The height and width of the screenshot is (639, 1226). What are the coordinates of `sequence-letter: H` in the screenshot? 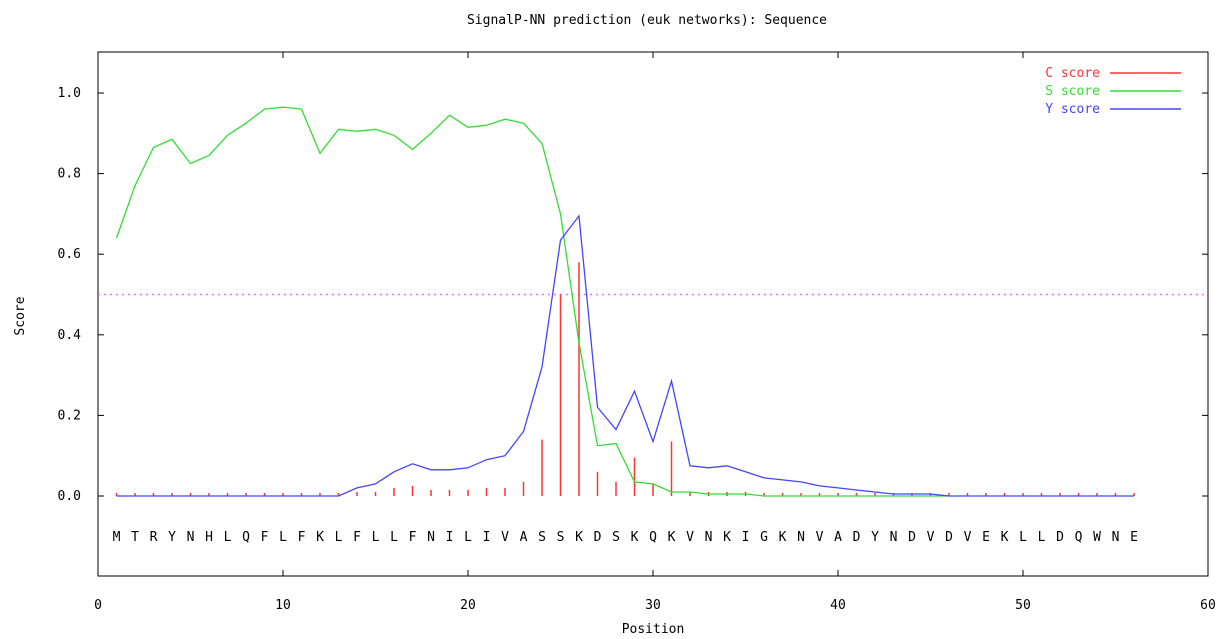 It's located at (209, 537).